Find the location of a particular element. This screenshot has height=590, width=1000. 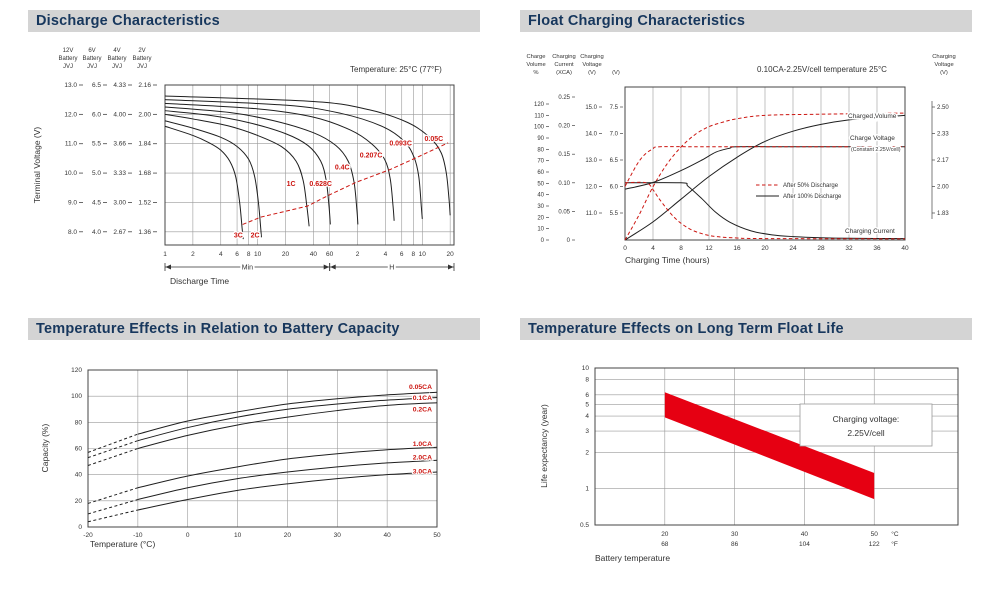

scale-tick: 7.5 is located at coordinates (614, 108).